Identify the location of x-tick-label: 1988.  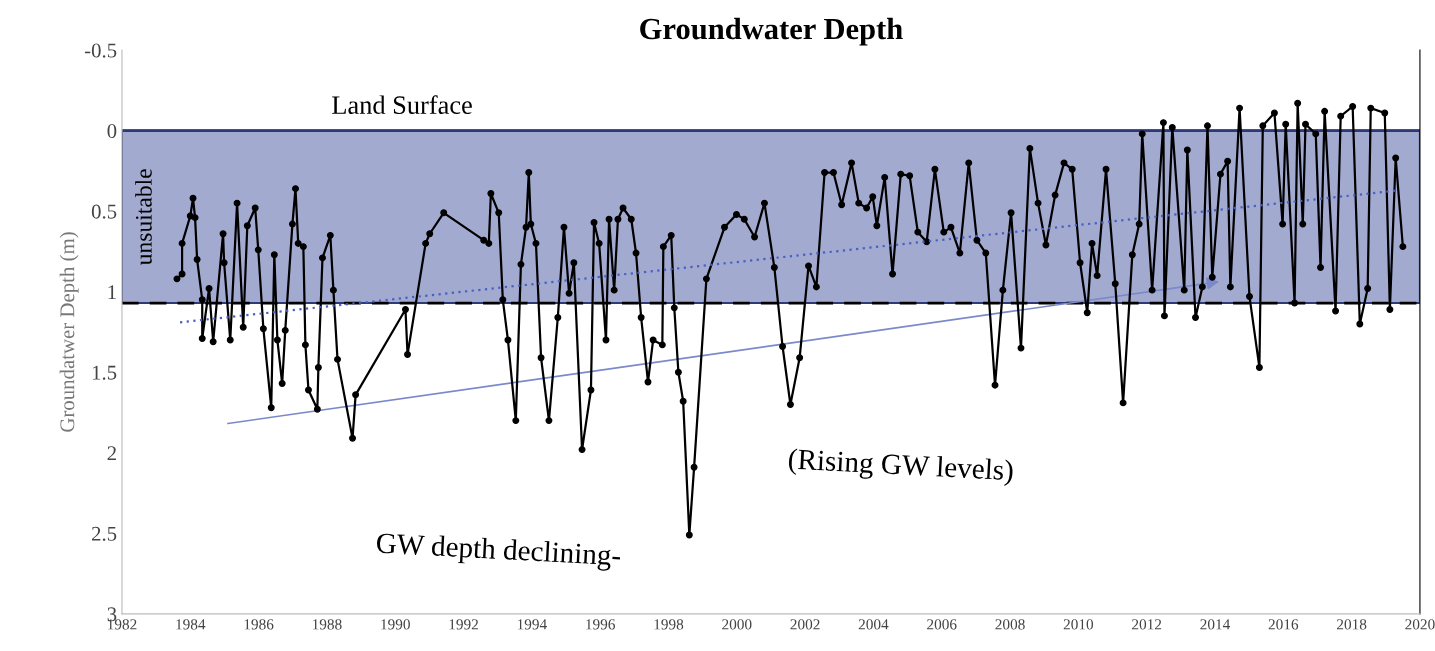
(327, 624).